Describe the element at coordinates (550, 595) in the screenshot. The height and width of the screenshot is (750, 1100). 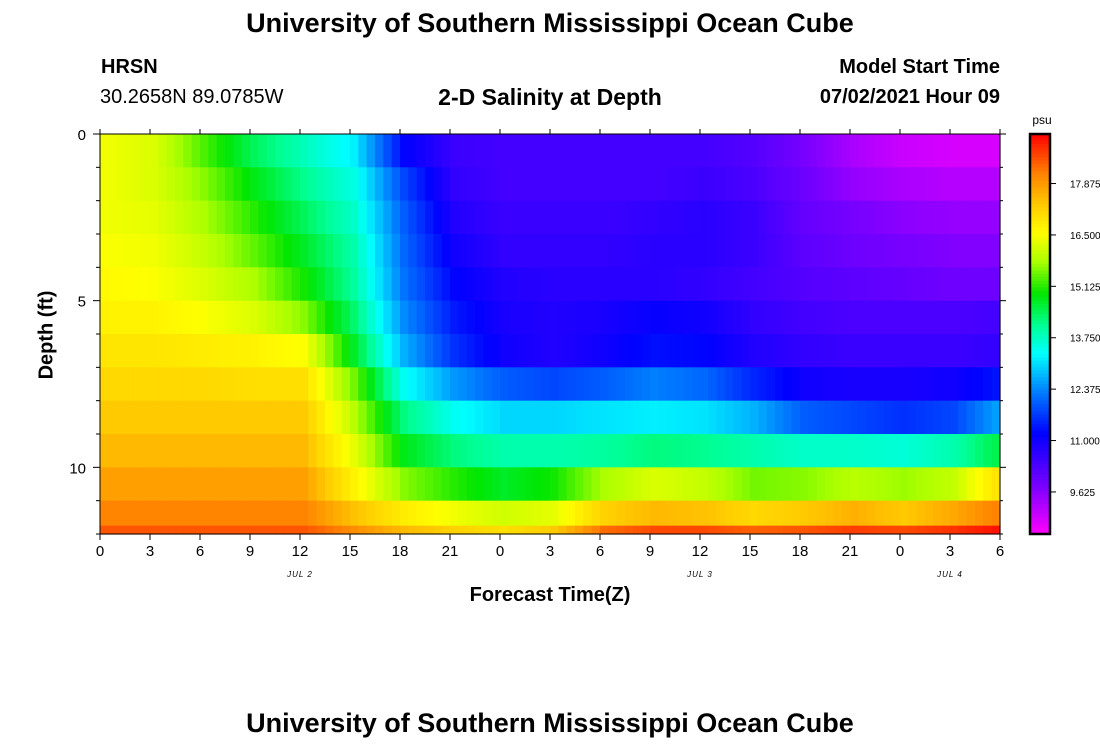
I see `x-axis-label: Forecast Time(Z)` at that location.